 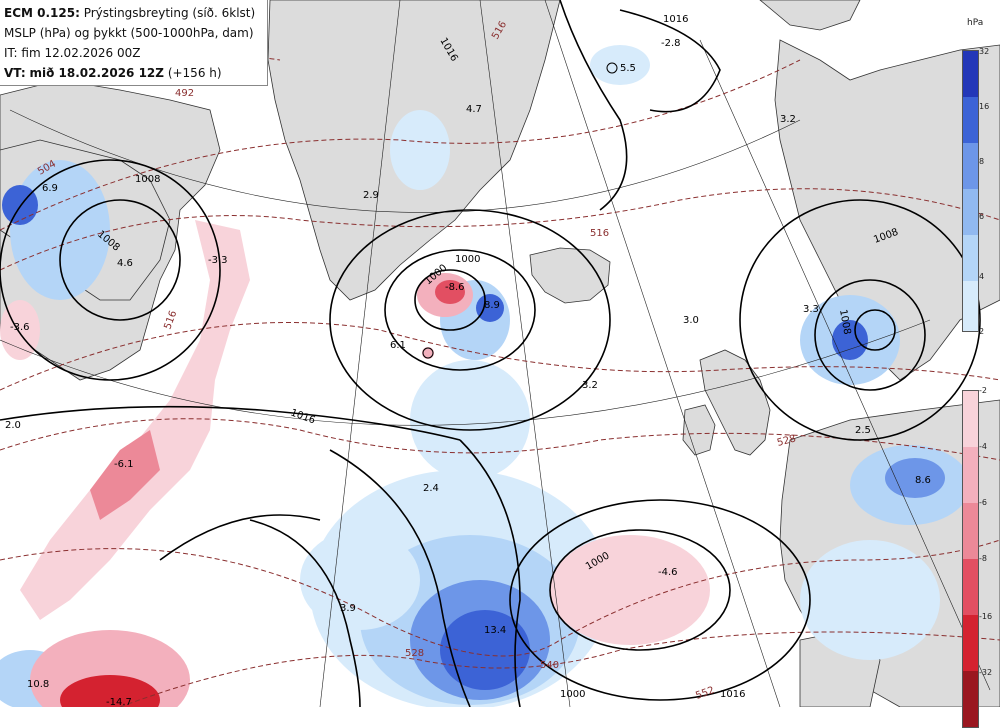 I want to click on title-line-3: IT: fim 12.02.2026 00Z, so click(x=72, y=53).